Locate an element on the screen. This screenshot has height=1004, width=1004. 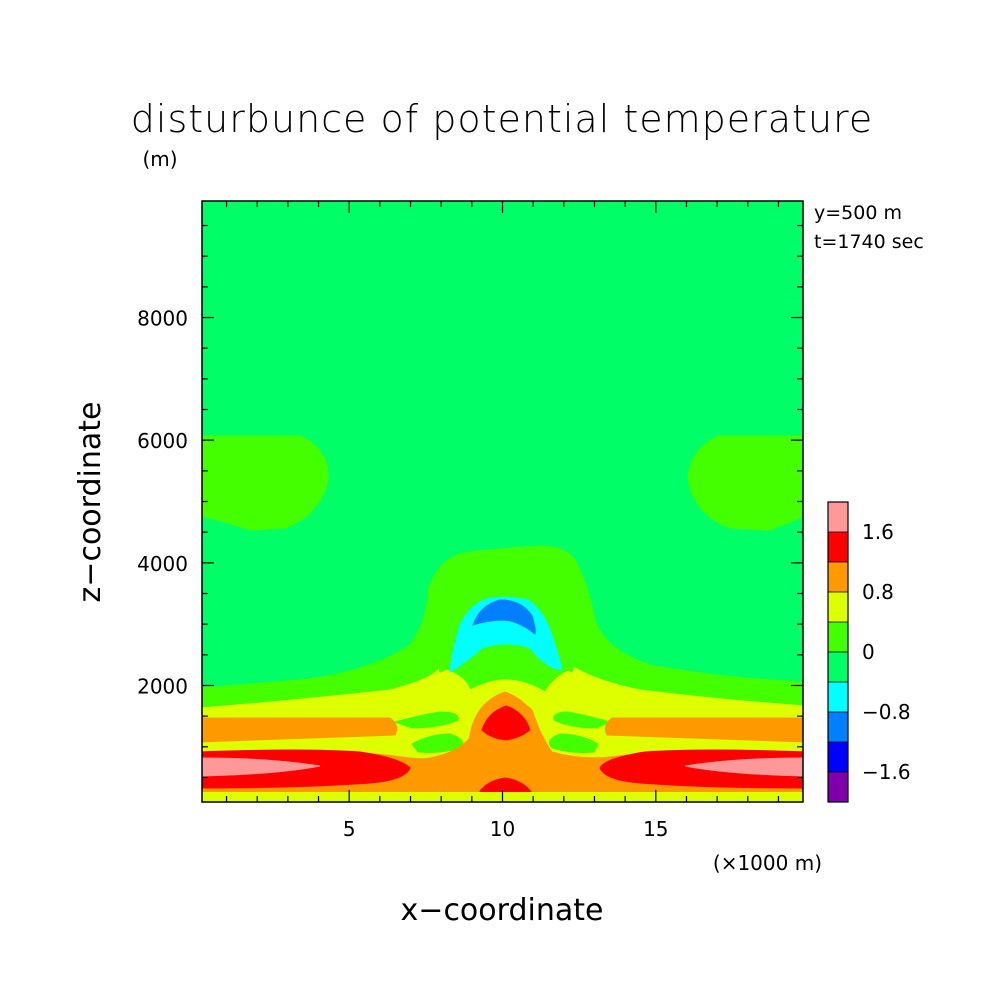
contour-region-left-lobe is located at coordinates (265, 483).